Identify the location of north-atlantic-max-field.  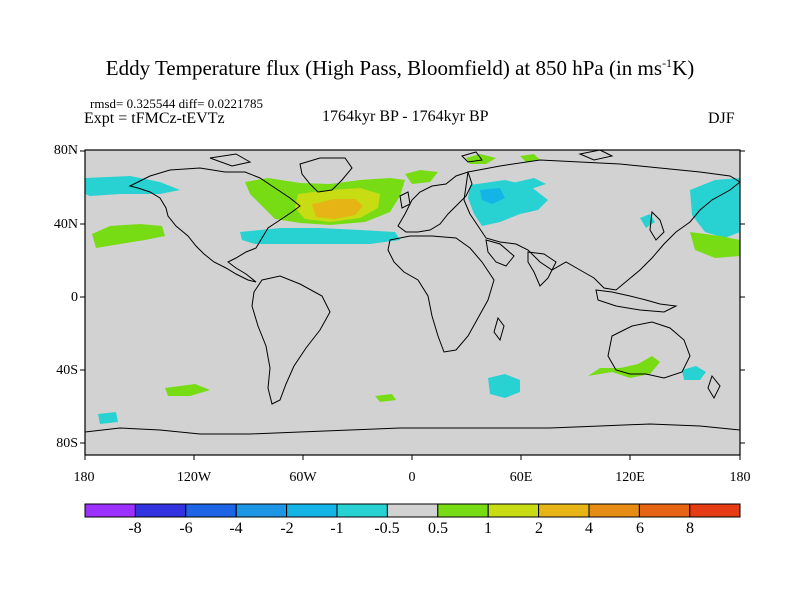
(337, 209).